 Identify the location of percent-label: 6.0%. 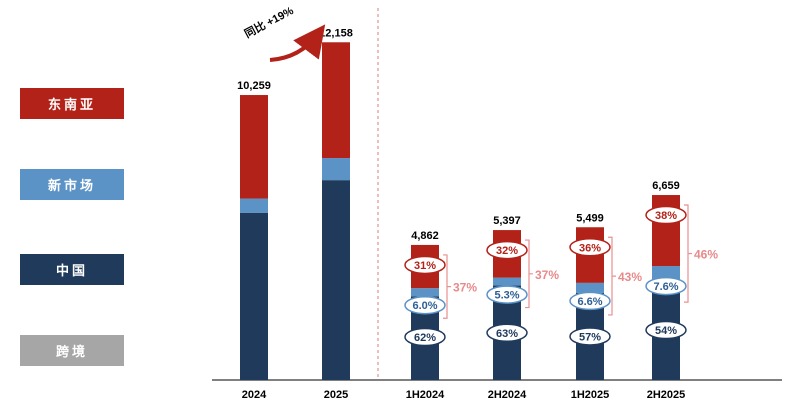
(424, 306).